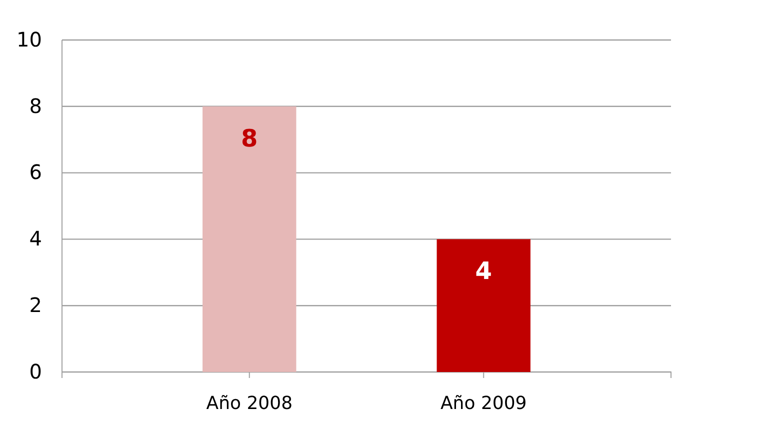 The image size is (771, 424). Describe the element at coordinates (249, 403) in the screenshot. I see `x-tick-label: Año 2008` at that location.